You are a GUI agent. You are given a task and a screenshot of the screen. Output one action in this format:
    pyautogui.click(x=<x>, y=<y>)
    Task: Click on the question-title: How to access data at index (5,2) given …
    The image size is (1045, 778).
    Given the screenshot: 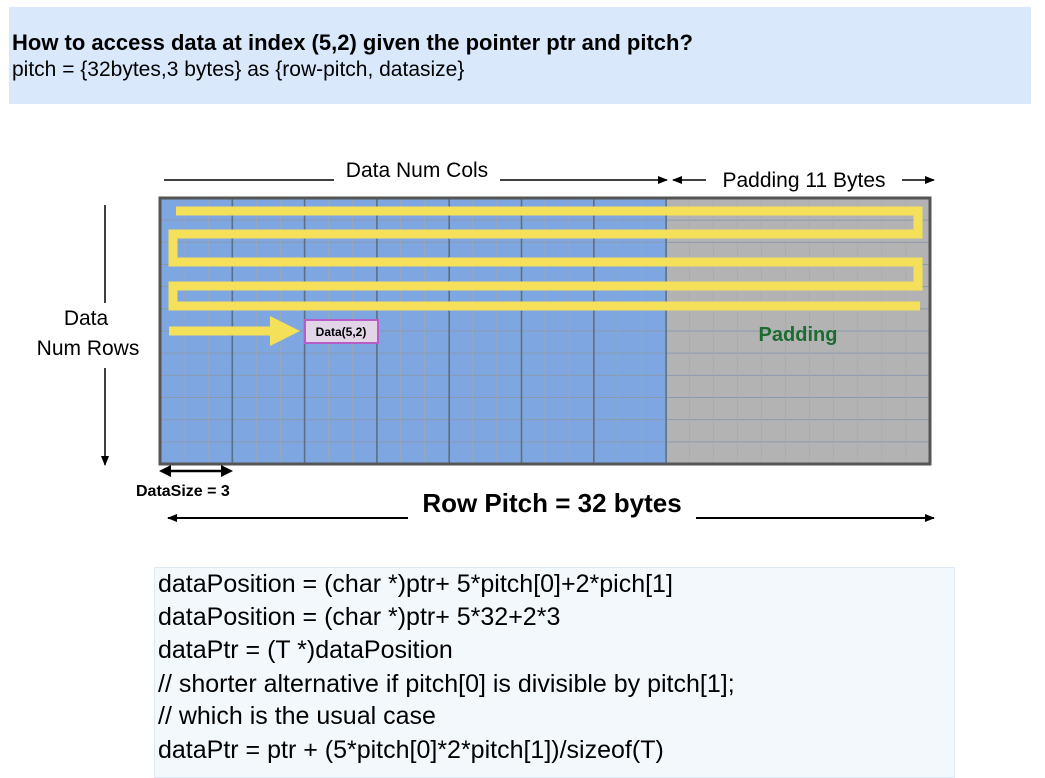 What is the action you would take?
    pyautogui.click(x=352, y=42)
    